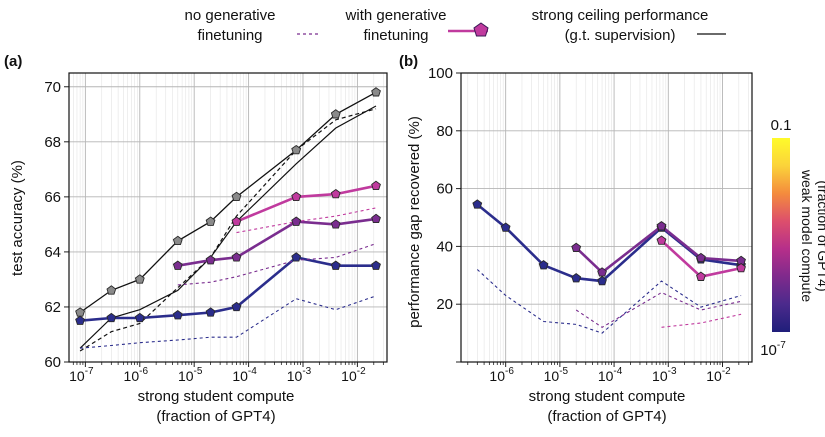 The height and width of the screenshot is (437, 825). What do you see at coordinates (17, 218) in the screenshot?
I see `a-ylabel: test accuracy (%)` at bounding box center [17, 218].